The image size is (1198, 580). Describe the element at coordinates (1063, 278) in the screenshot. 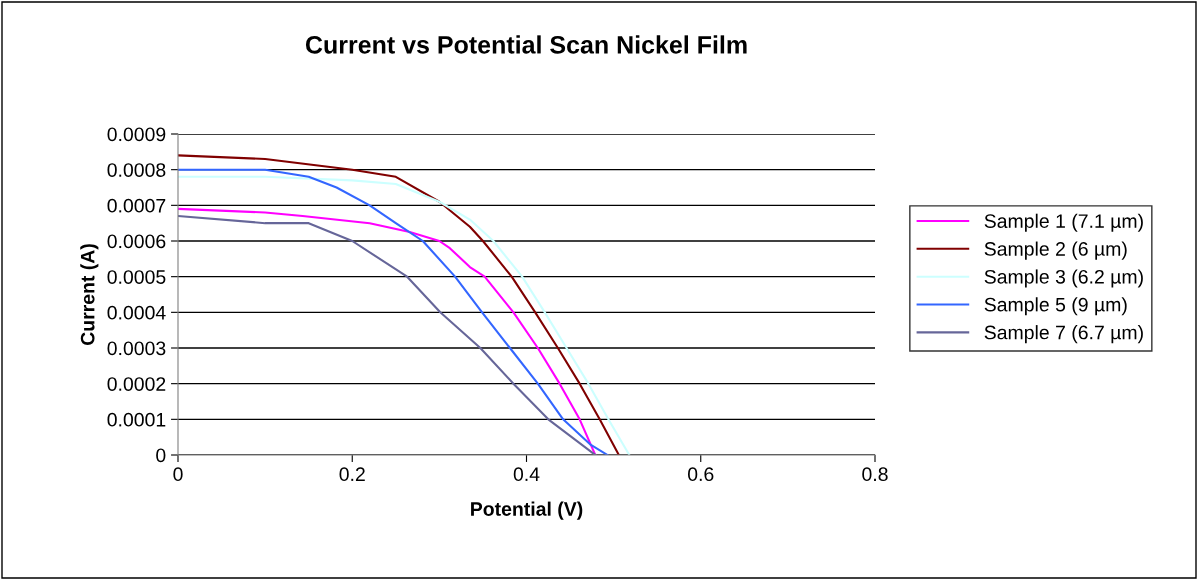

I see `legend-label: Sample 3 (6.2 µm)` at that location.